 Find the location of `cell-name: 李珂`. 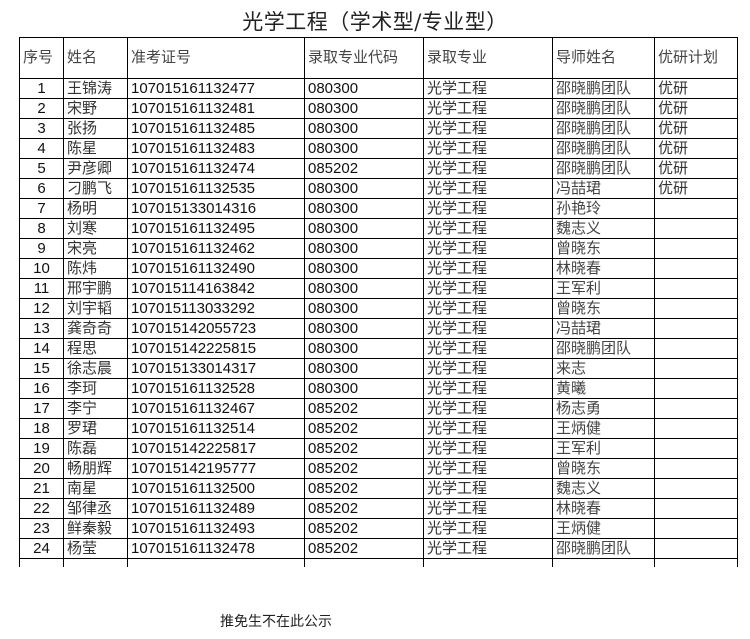

cell-name: 李珂 is located at coordinates (95, 388).